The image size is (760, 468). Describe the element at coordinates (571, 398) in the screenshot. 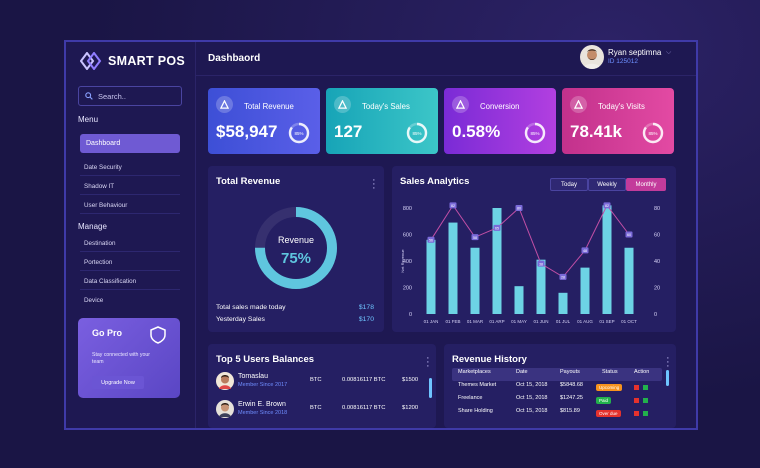

I see `cell-payout: $1247.25` at that location.